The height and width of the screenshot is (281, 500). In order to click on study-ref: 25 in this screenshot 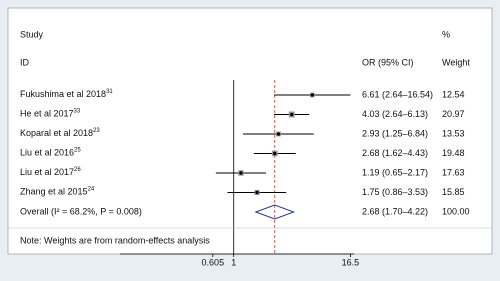, I will do `click(77, 150)`.